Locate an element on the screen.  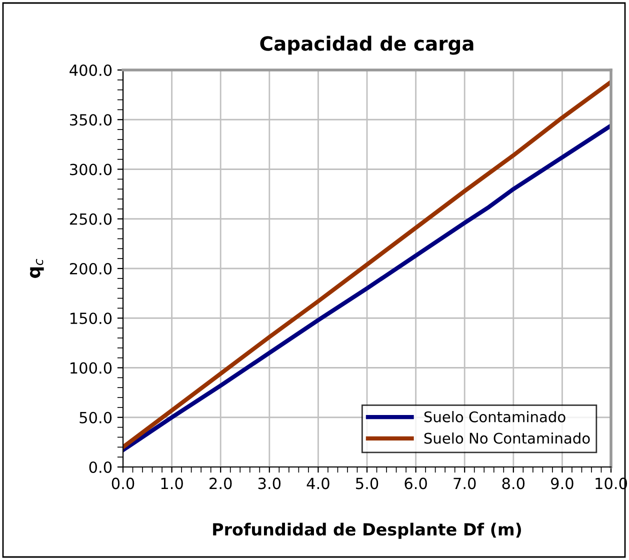
legend-label: Suelo Contaminado is located at coordinates (495, 416).